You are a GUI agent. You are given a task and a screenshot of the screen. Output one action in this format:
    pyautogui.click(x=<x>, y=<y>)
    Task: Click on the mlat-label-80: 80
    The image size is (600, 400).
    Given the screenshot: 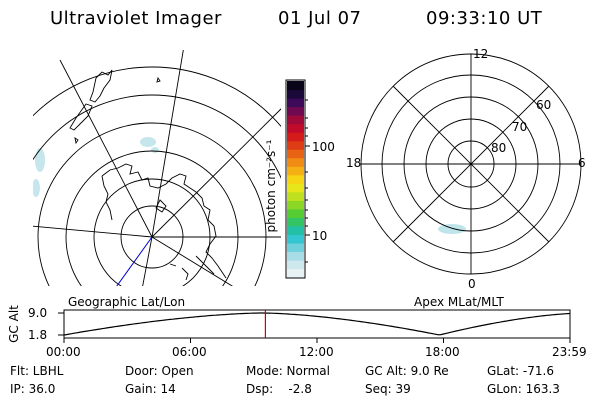 What is the action you would take?
    pyautogui.click(x=499, y=148)
    